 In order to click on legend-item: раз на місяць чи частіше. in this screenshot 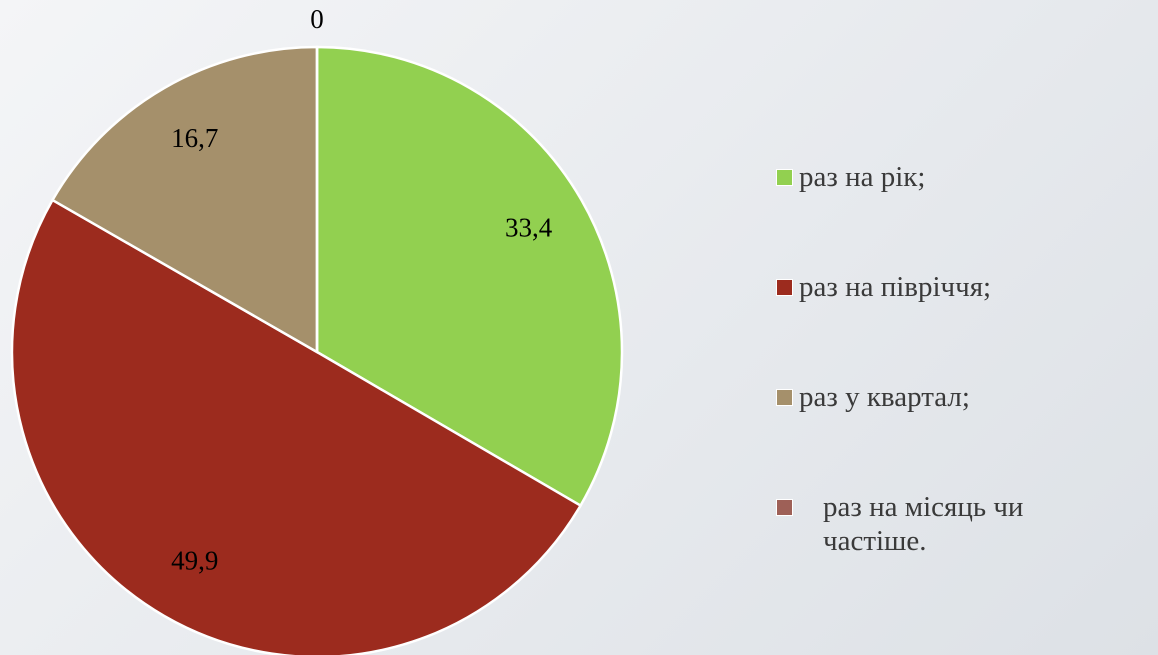, I will do `click(966, 545)`.